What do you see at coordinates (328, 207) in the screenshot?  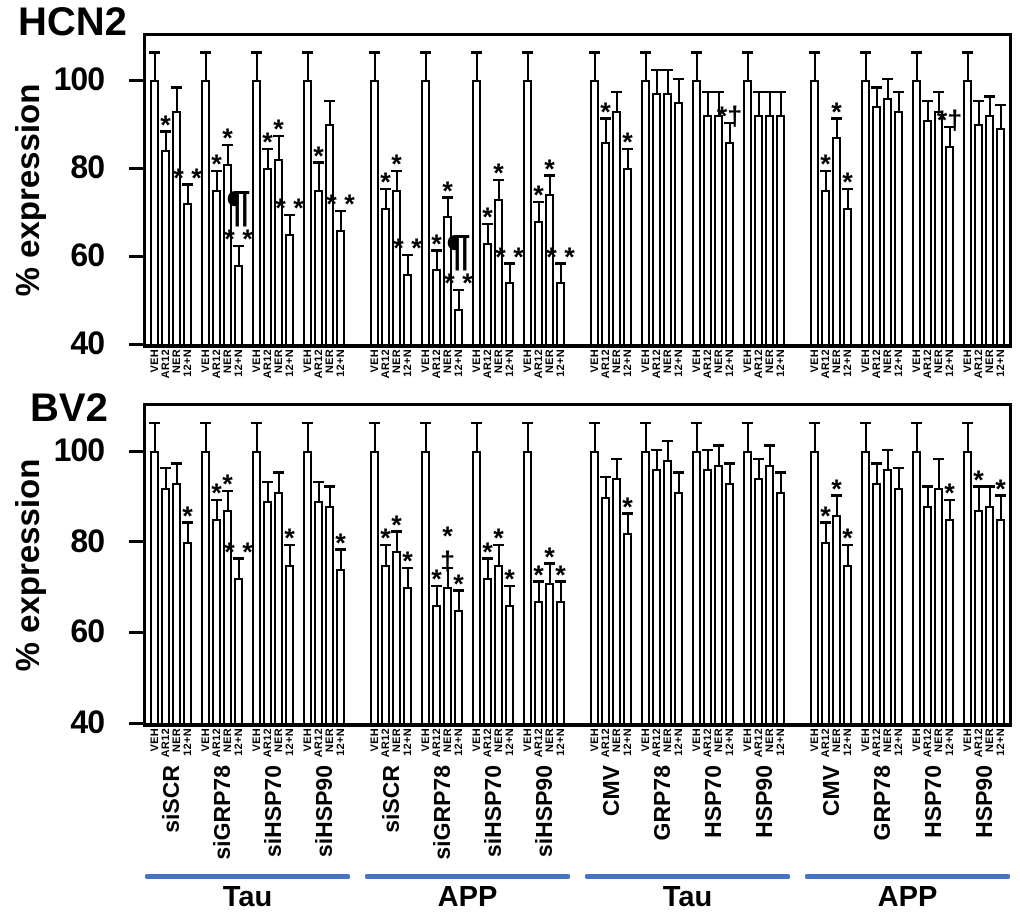 I see `bar-group-sihsp90: VEH * AR12 NER * * 12+N` at bounding box center [328, 207].